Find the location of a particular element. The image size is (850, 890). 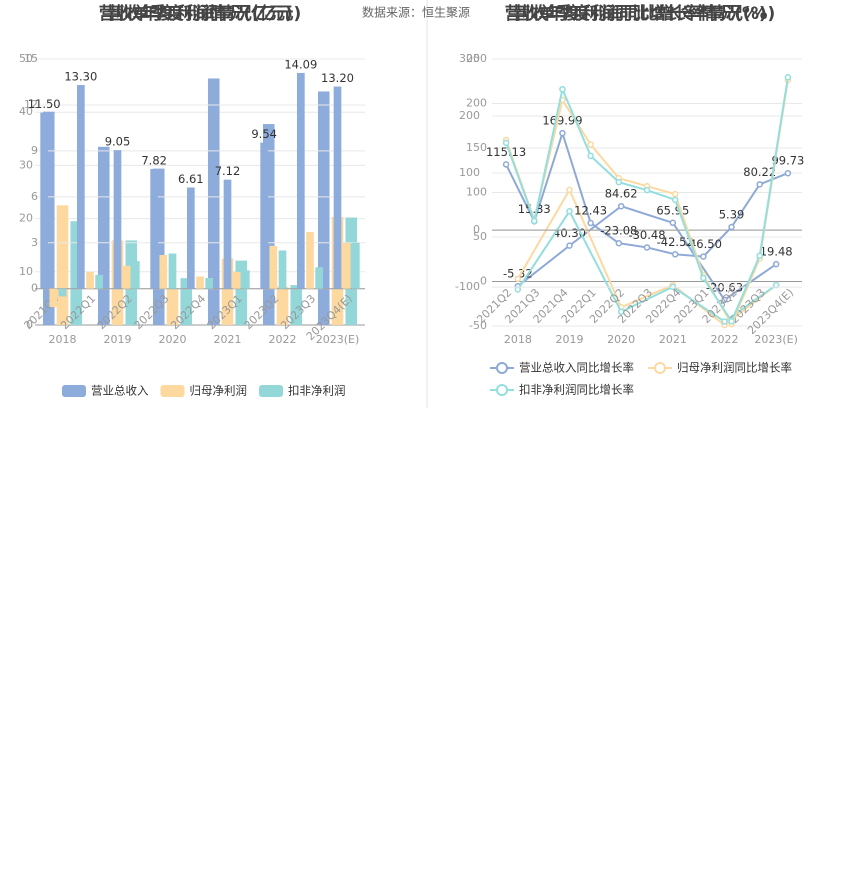

y-tick-label: 3 is located at coordinates (34, 242).